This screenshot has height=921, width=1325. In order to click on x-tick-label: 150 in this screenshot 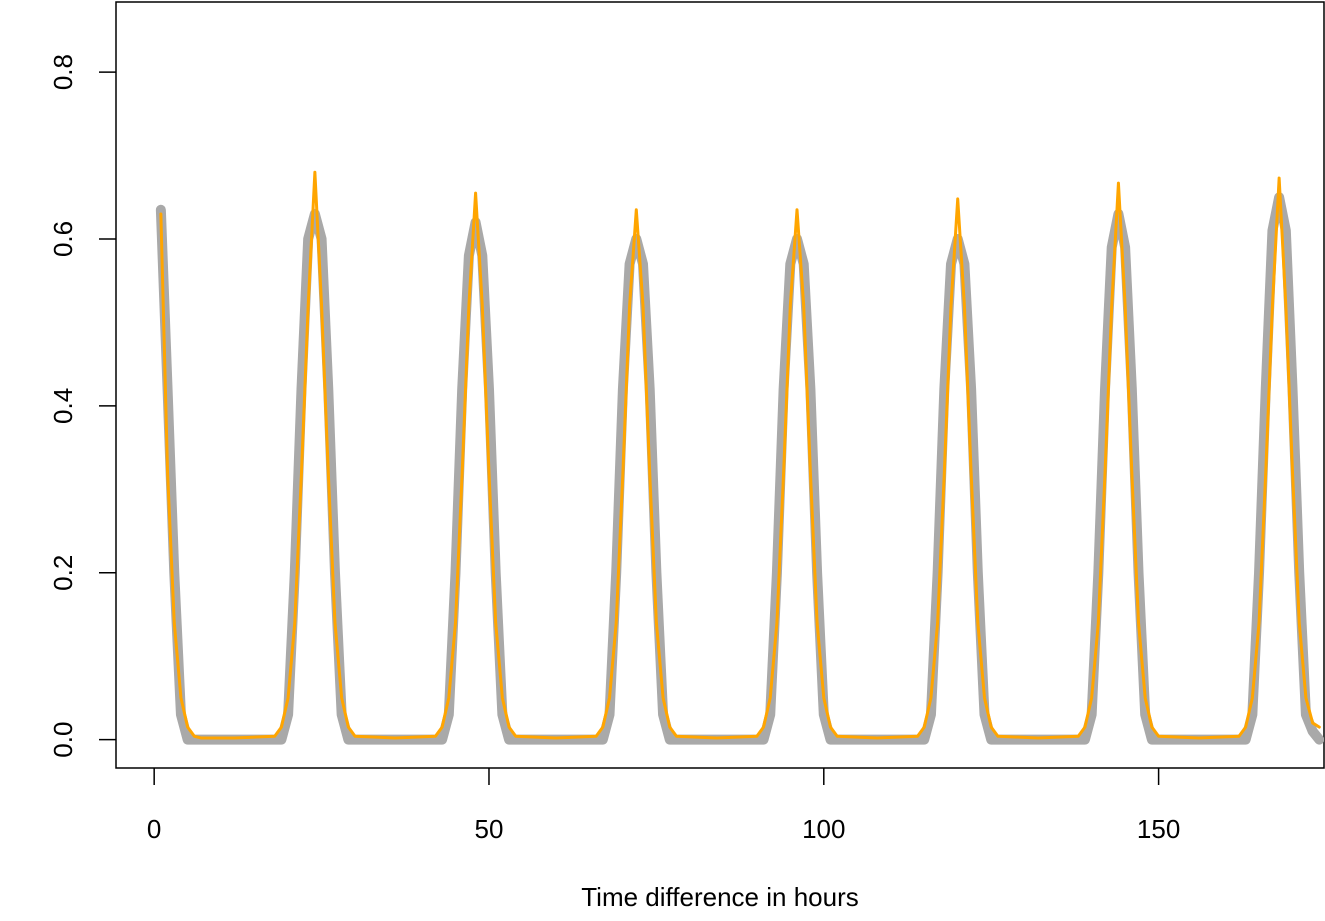, I will do `click(1158, 829)`.